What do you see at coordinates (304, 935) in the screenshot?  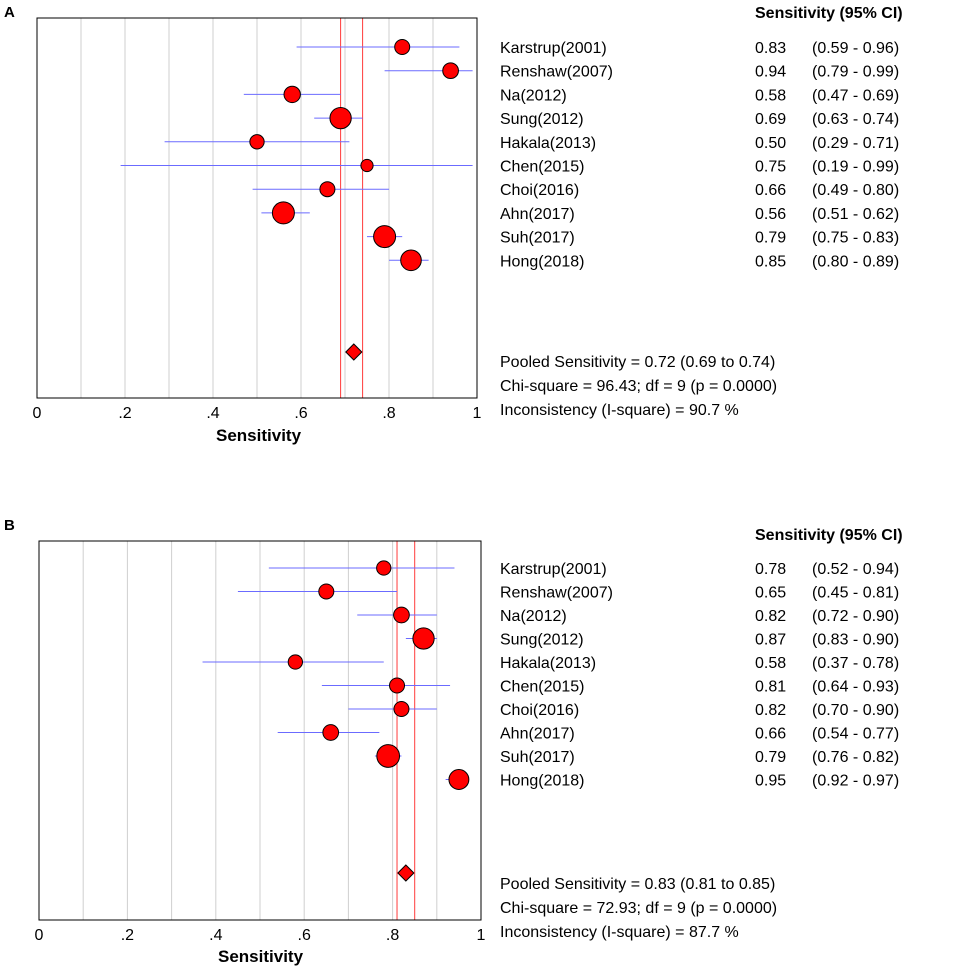 I see `panel-b-x-tick-label: .6` at bounding box center [304, 935].